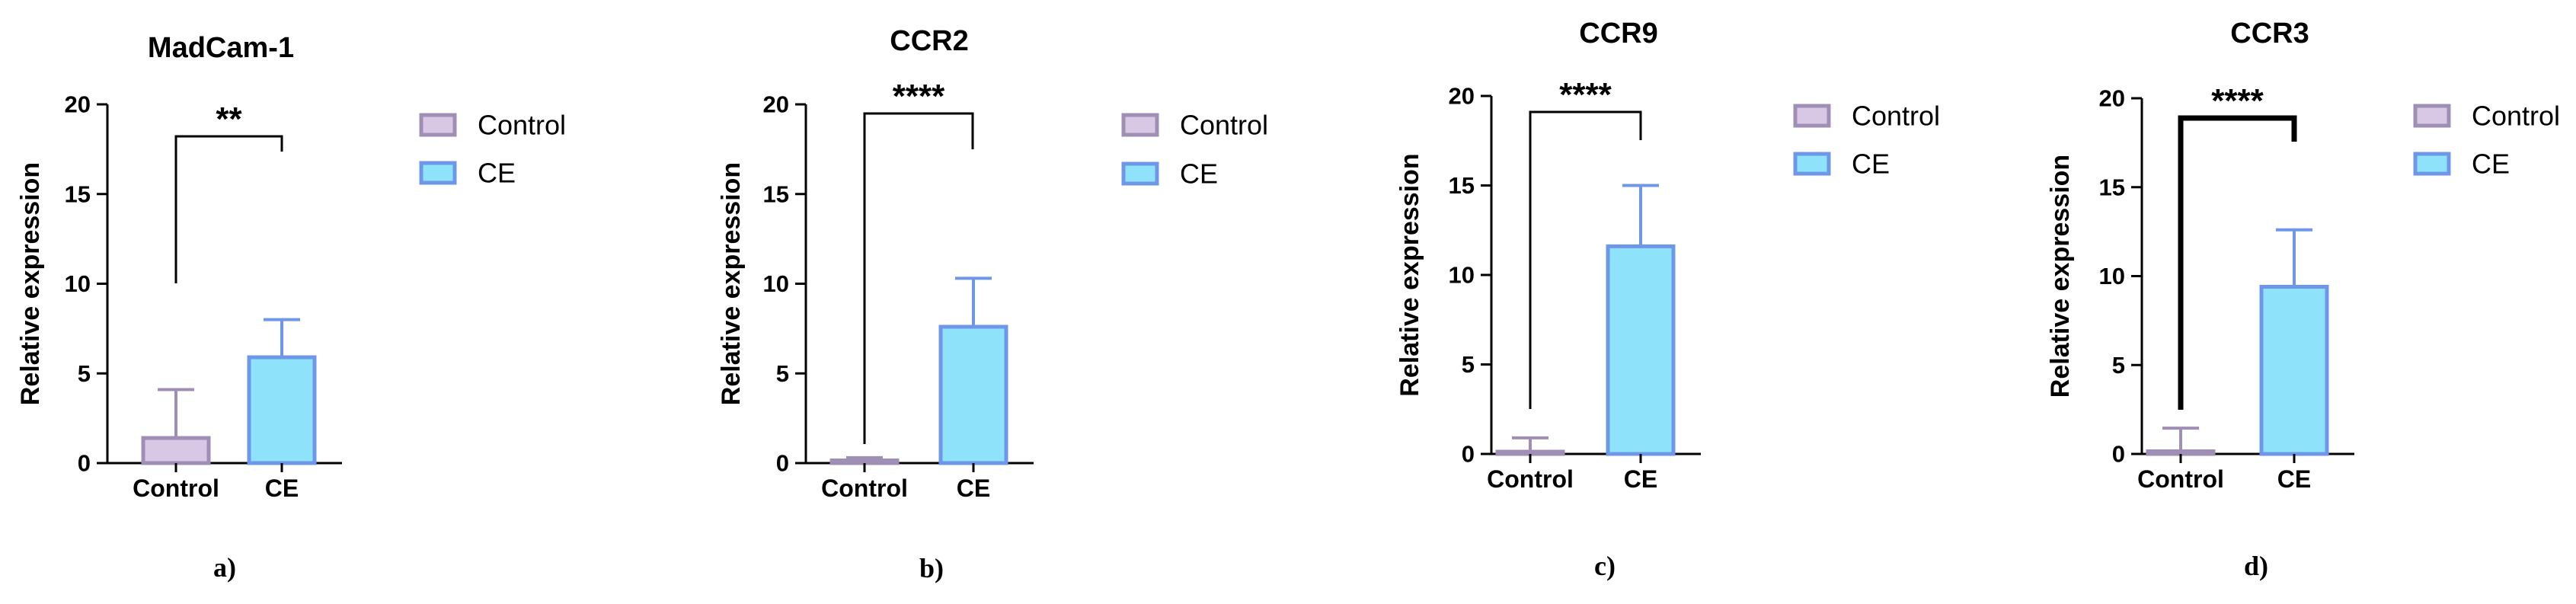  I want to click on panel-label: d), so click(2256, 566).